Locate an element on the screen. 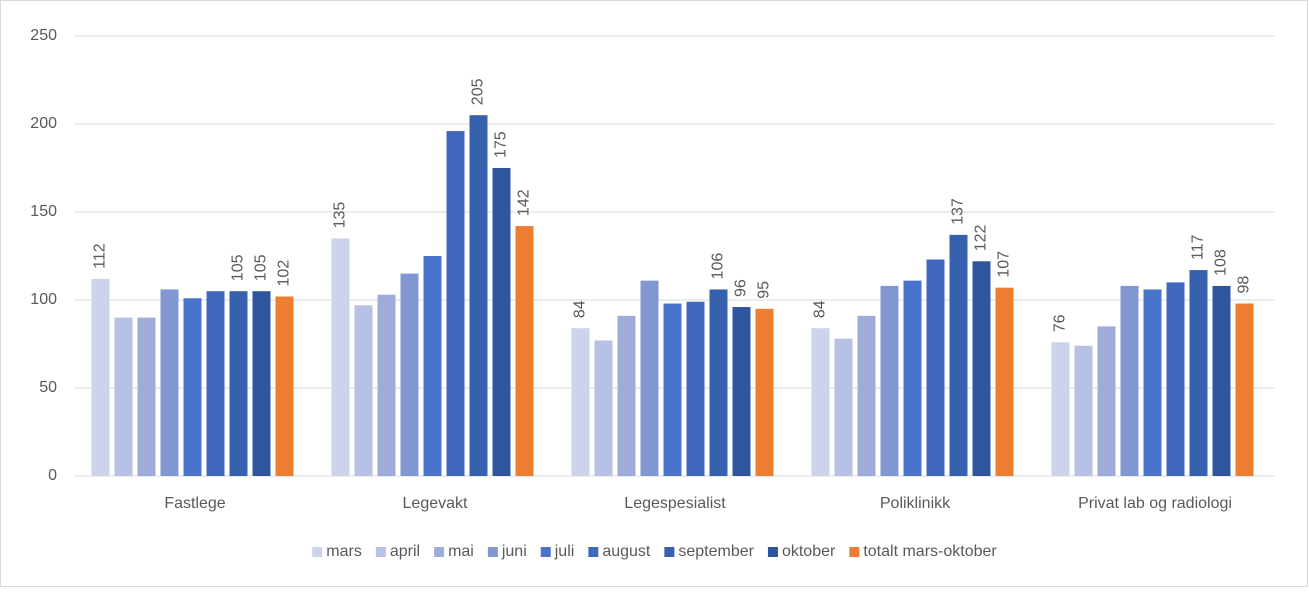 This screenshot has width=1309, height=593. y-tick-label: 100 is located at coordinates (43, 299).